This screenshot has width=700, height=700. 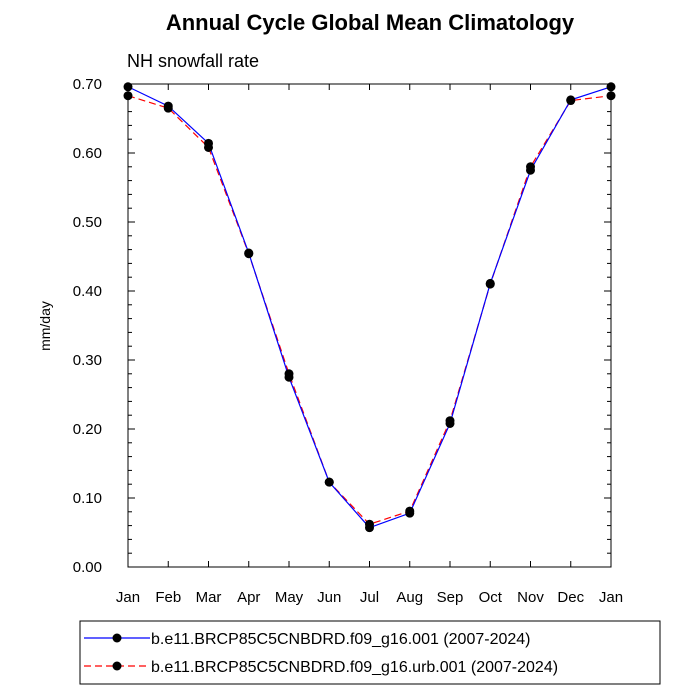 I want to click on x-tick-label: Jun, so click(x=329, y=597).